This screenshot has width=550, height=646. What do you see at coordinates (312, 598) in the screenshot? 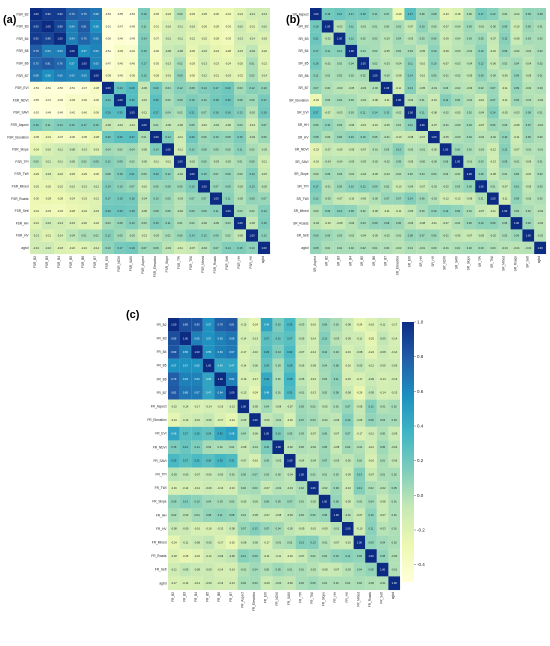
I see `x-tick-label: FR_TWI` at bounding box center [312, 598].